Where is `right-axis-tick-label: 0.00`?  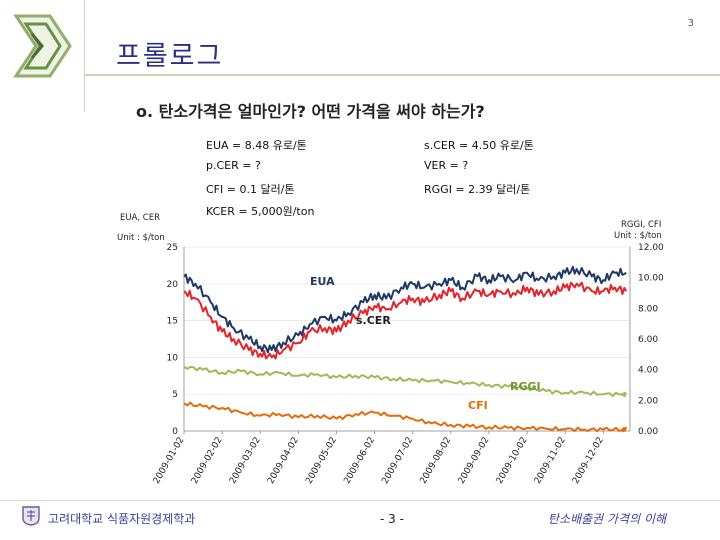
right-axis-tick-label: 0.00 is located at coordinates (648, 432).